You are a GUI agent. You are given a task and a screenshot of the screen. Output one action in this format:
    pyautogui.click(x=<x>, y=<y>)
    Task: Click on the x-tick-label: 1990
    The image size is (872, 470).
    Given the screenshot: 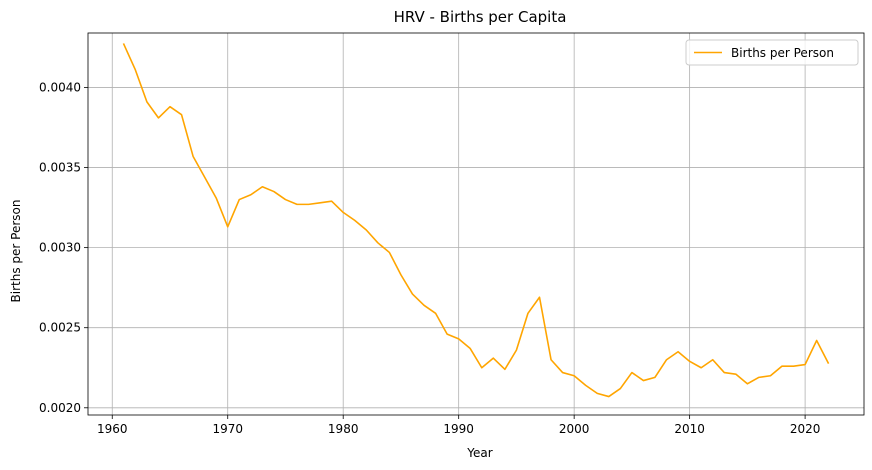 What is the action you would take?
    pyautogui.click(x=458, y=429)
    